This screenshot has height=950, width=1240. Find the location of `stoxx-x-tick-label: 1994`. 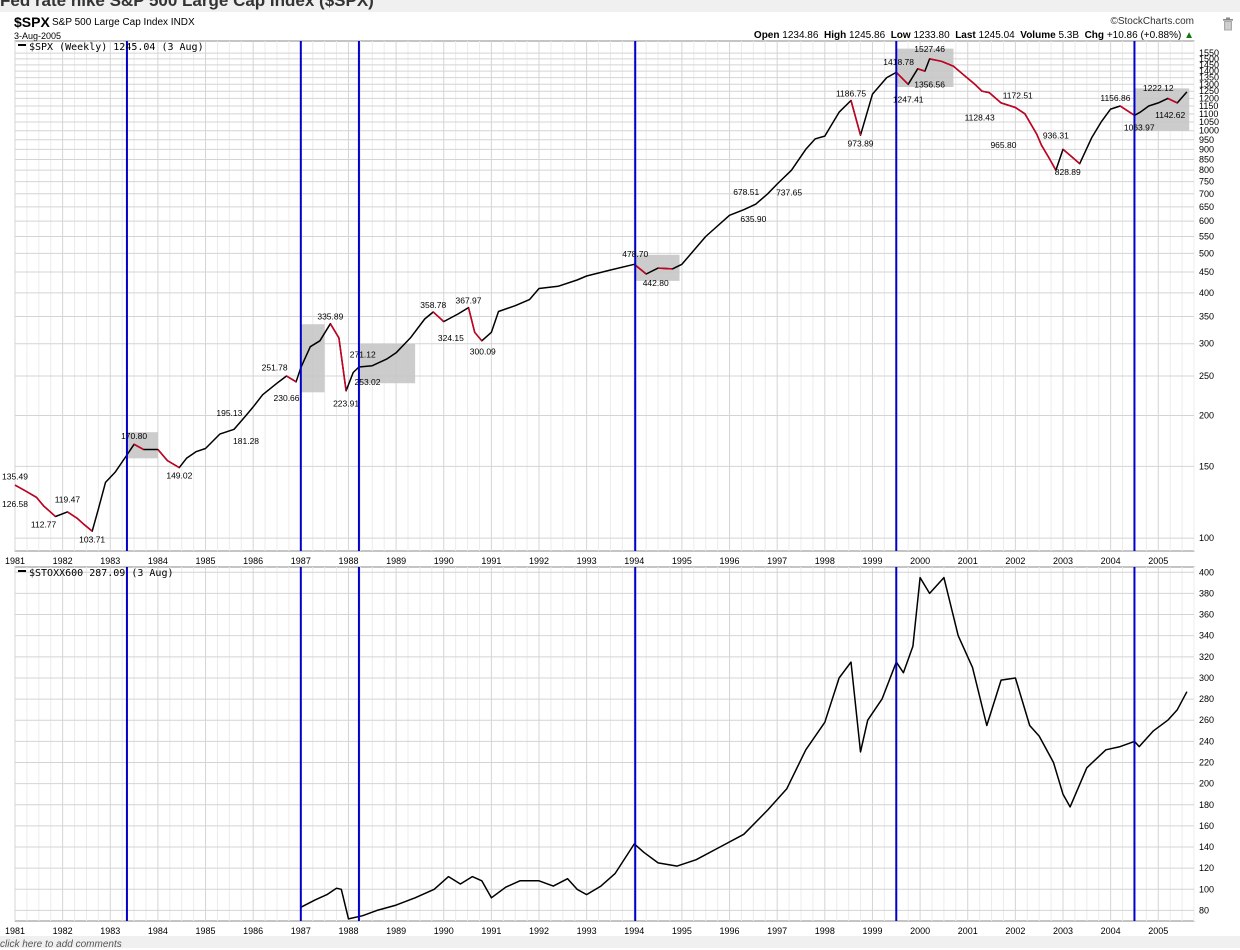

stoxx-x-tick-label: 1994 is located at coordinates (634, 931).